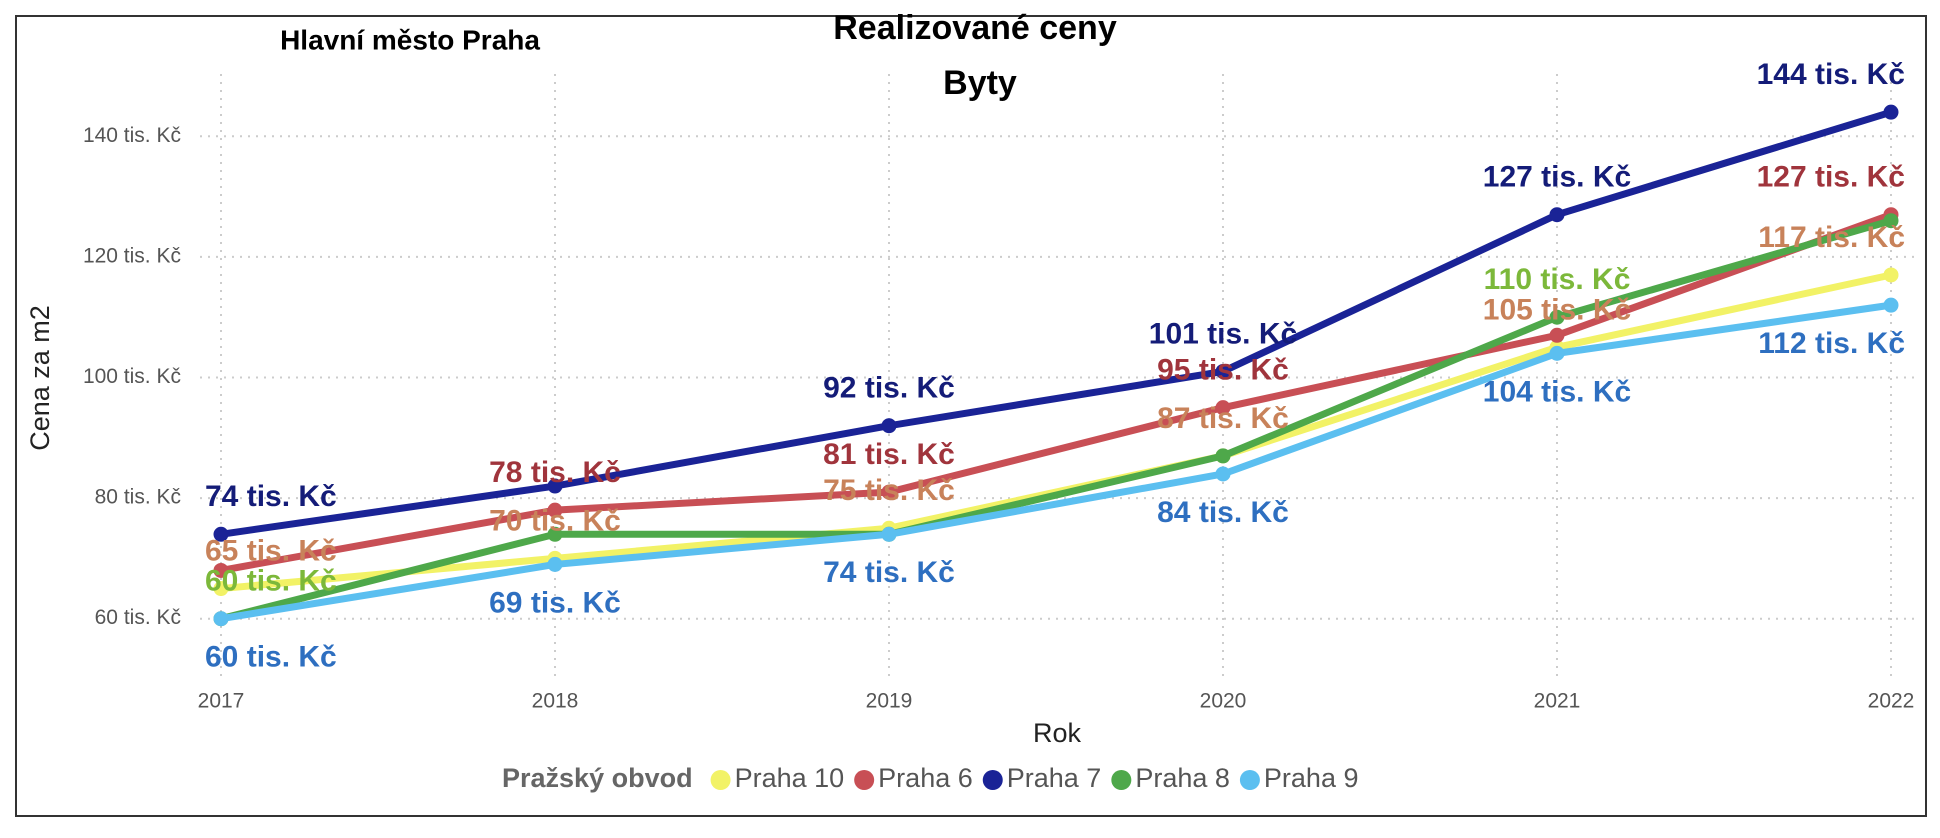 This screenshot has width=1940, height=838. I want to click on data-label: 87 tis. Kč, so click(1223, 418).